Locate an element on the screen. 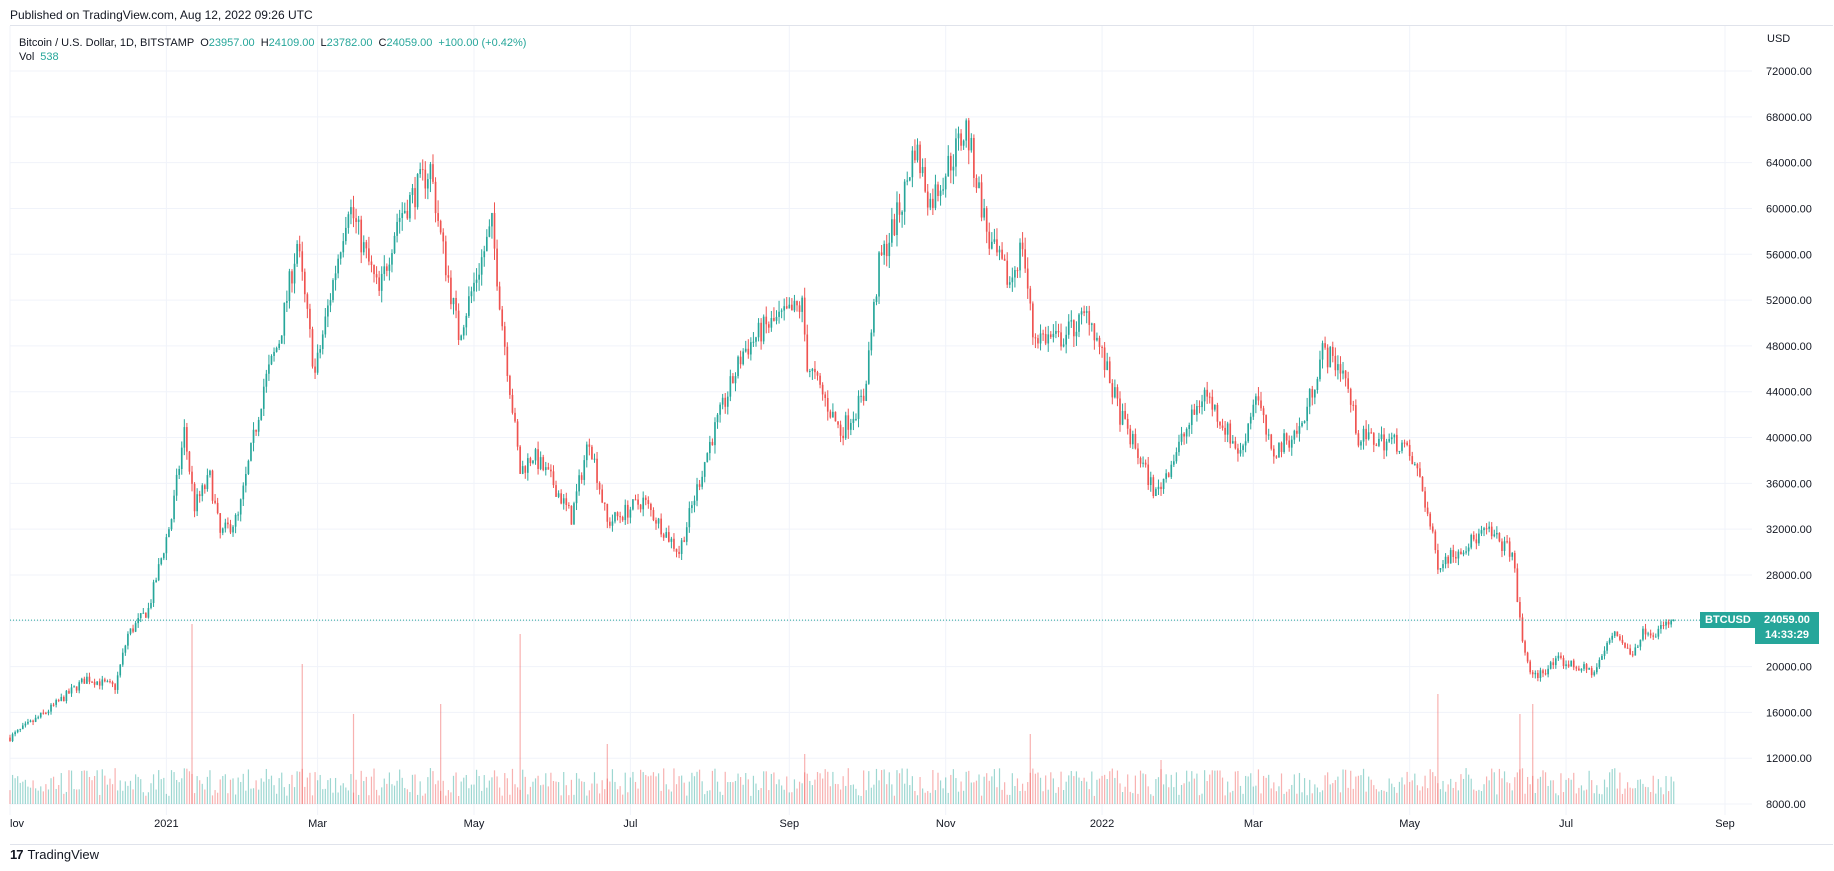 Image resolution: width=1834 pixels, height=871 pixels. x-tick-label: May is located at coordinates (474, 824).